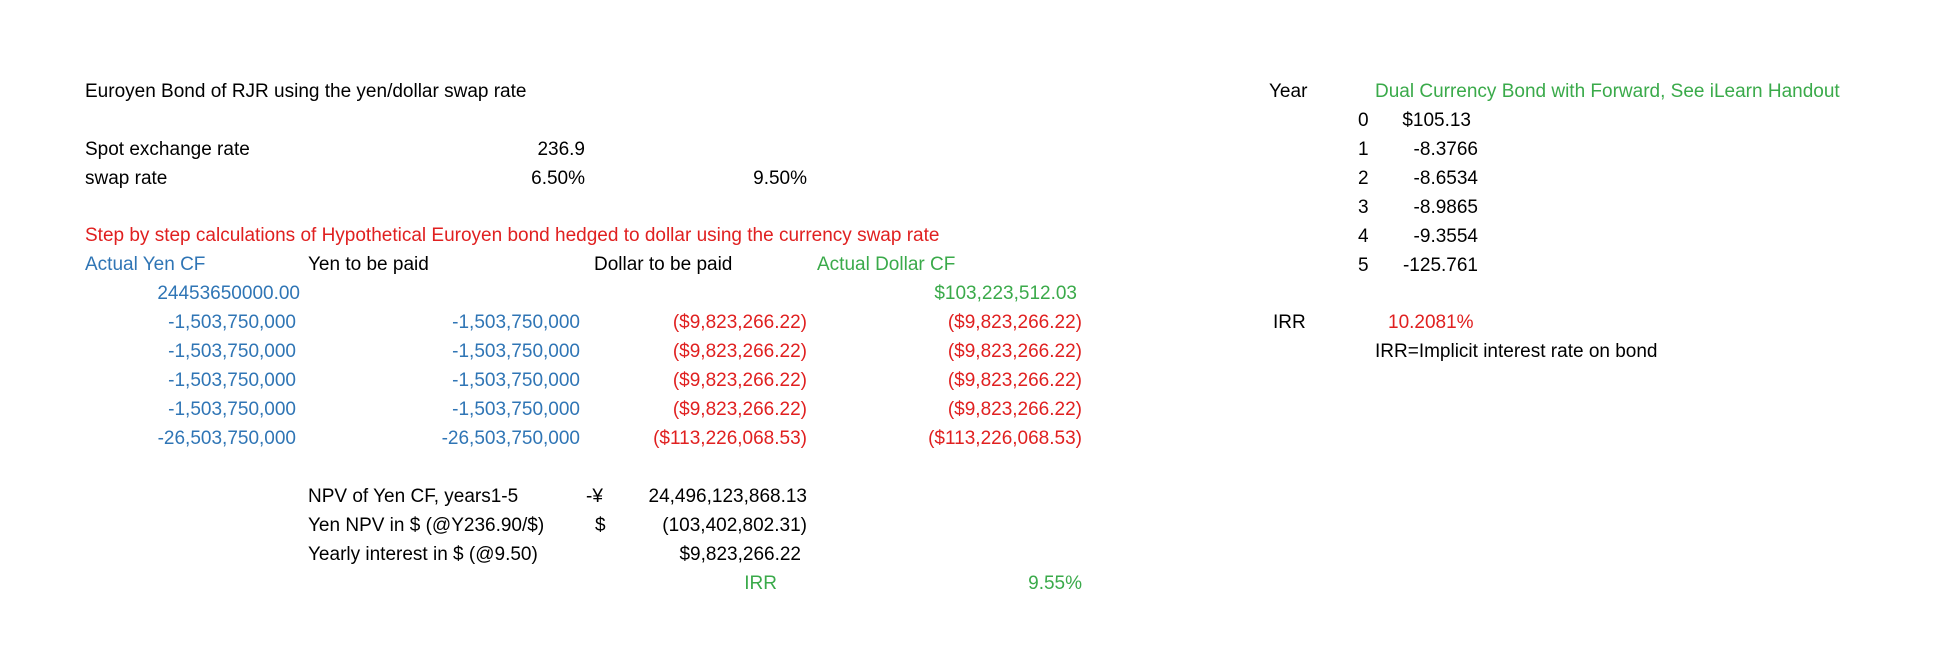  Describe the element at coordinates (1363, 236) in the screenshot. I see `year-cell-4: 4` at that location.